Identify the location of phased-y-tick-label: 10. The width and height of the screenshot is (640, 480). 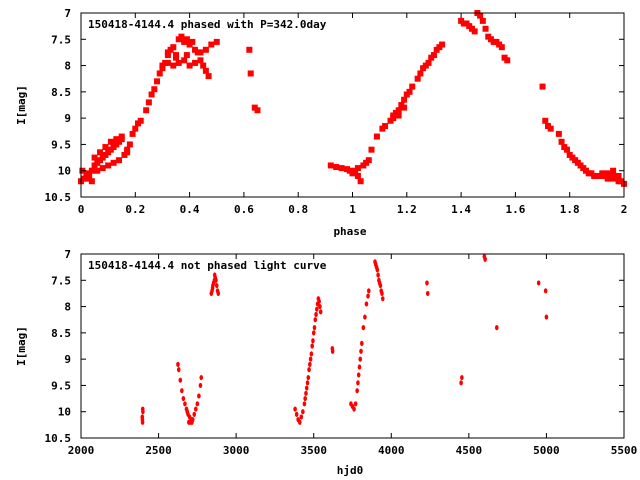
(64, 171).